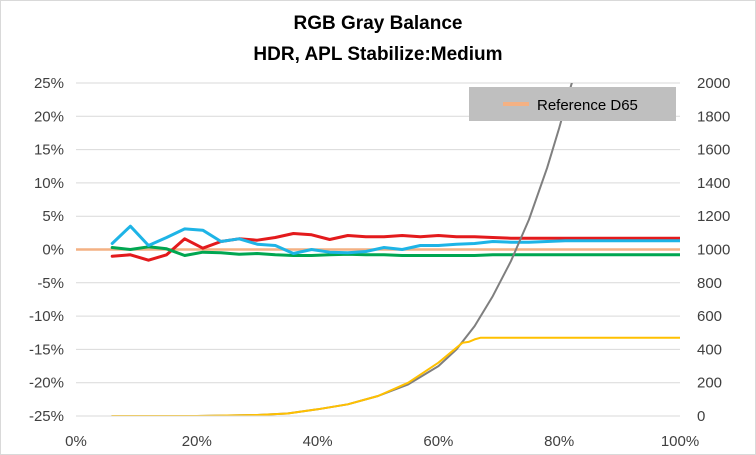  What do you see at coordinates (709, 283) in the screenshot?
I see `y-right-tick-label: 800` at bounding box center [709, 283].